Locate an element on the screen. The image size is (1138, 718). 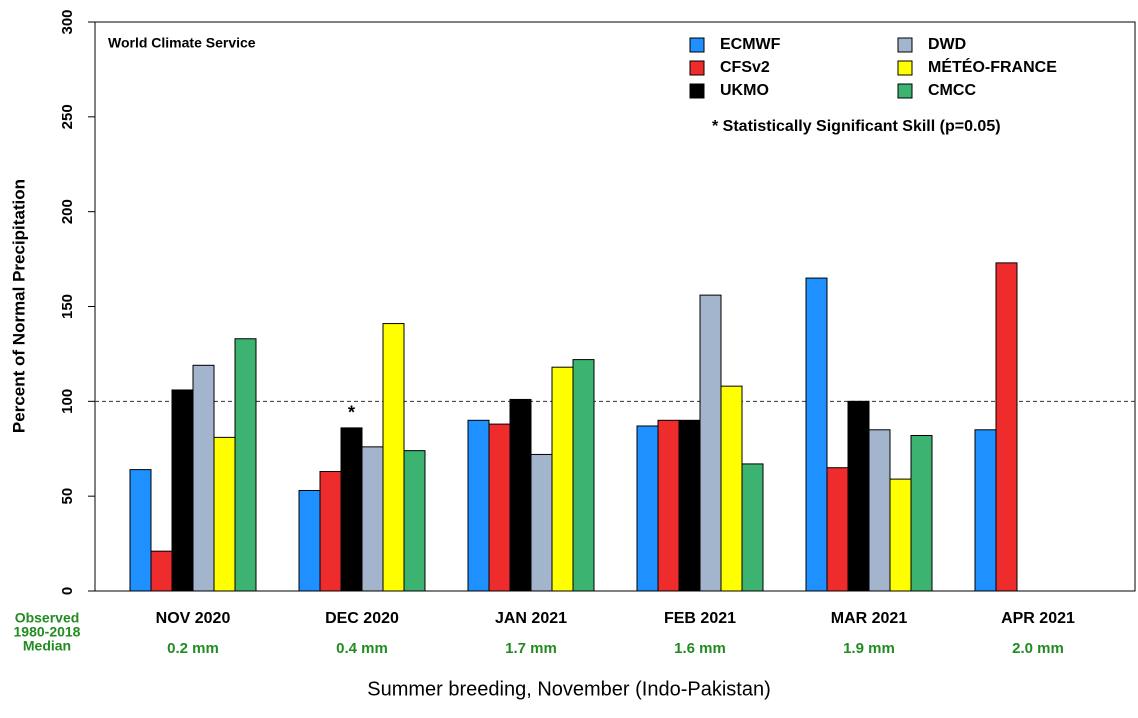
y-tick-label: 100 is located at coordinates (67, 401).